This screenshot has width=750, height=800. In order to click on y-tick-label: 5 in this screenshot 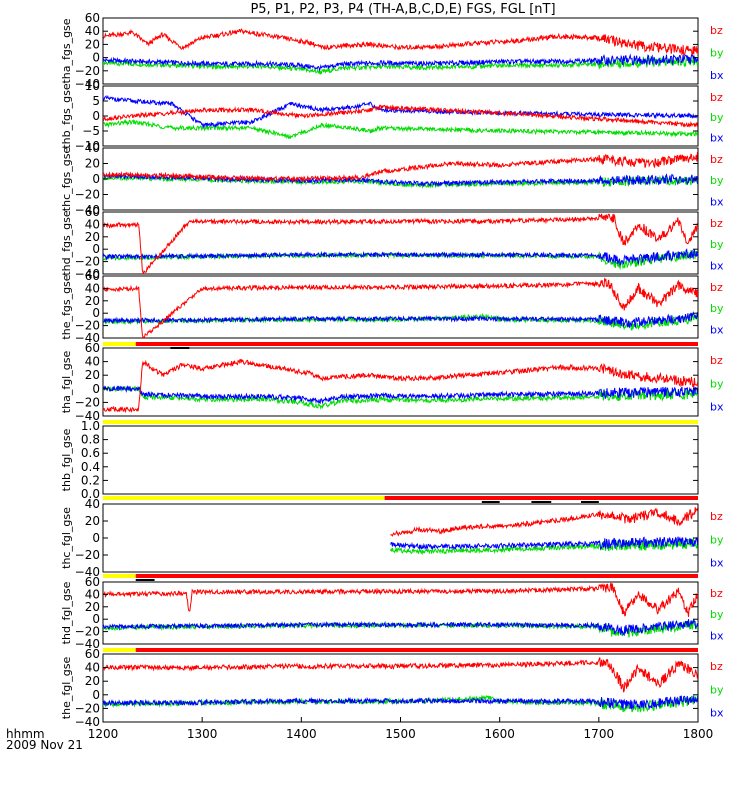, I will do `click(96, 101)`.